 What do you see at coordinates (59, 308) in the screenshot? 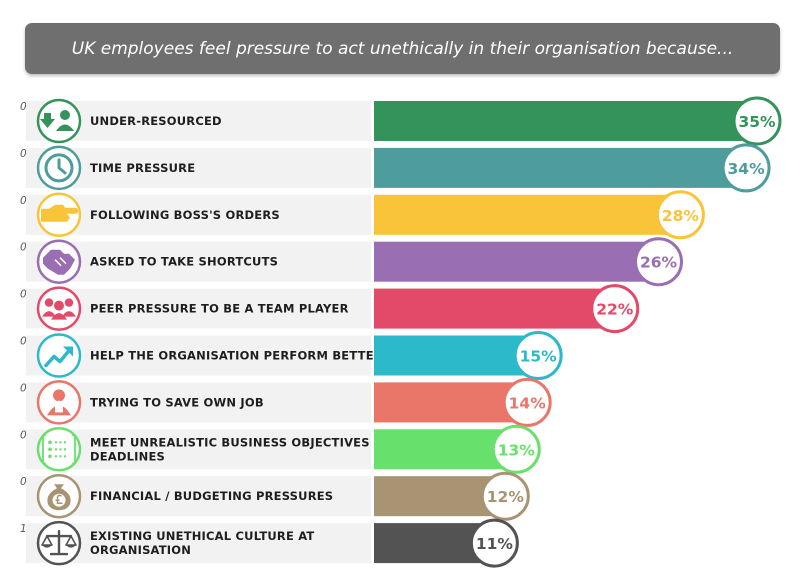
I see `group-icon` at bounding box center [59, 308].